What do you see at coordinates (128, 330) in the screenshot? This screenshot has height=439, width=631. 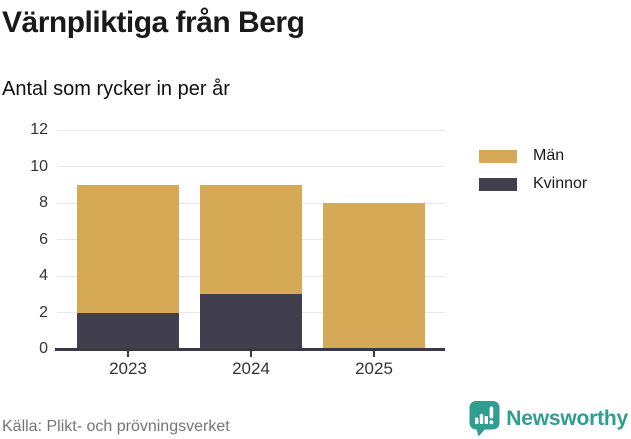 I see `bar-2023-kvinnor` at bounding box center [128, 330].